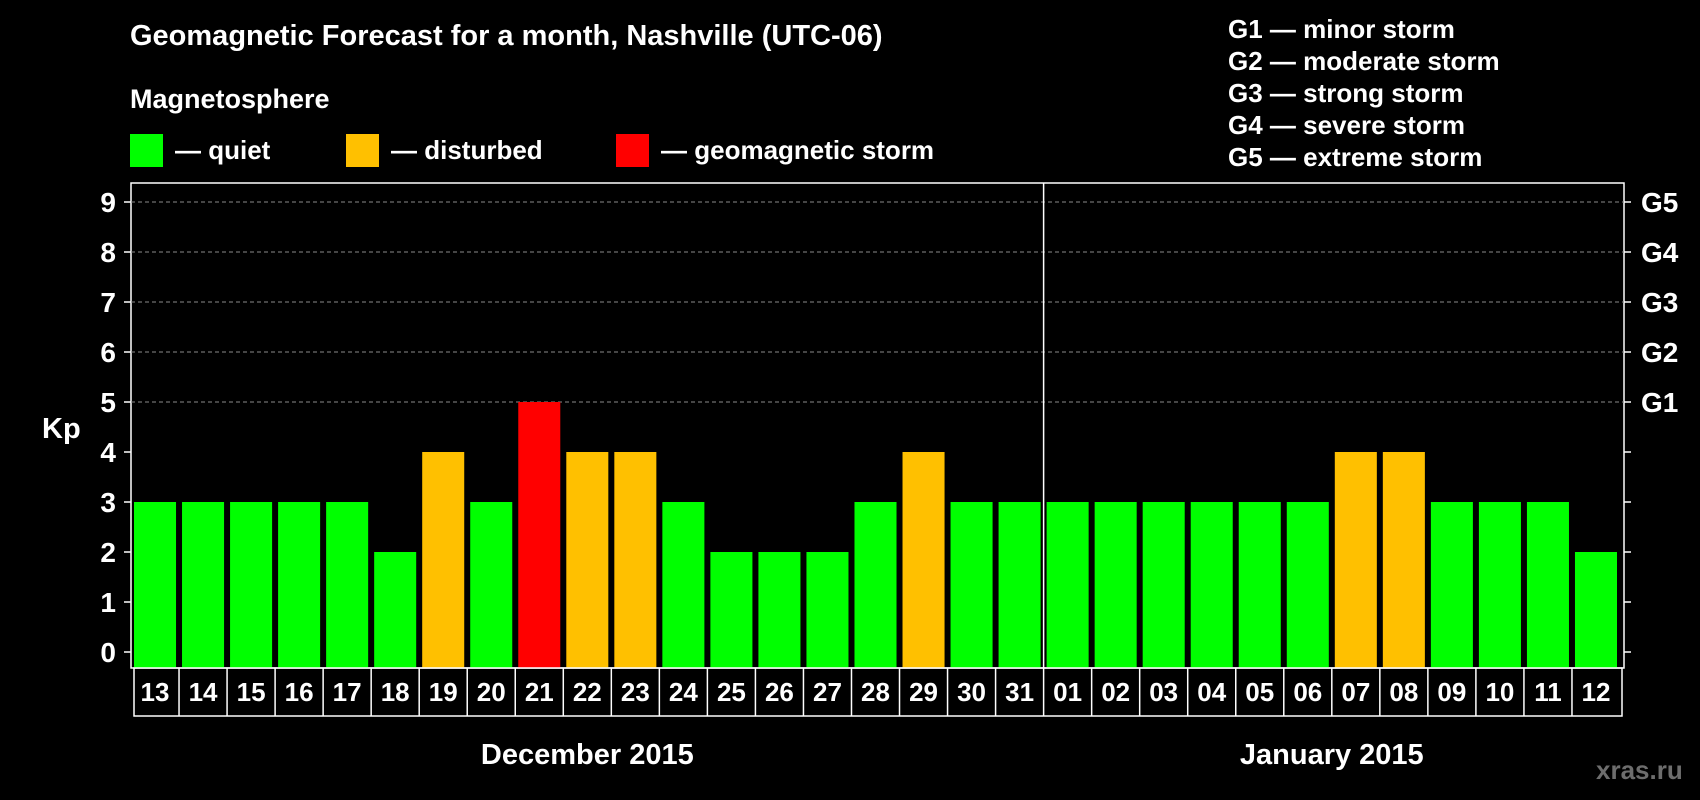 Image resolution: width=1700 pixels, height=800 pixels. What do you see at coordinates (1451, 692) in the screenshot?
I see `x-tick-label: 09` at bounding box center [1451, 692].